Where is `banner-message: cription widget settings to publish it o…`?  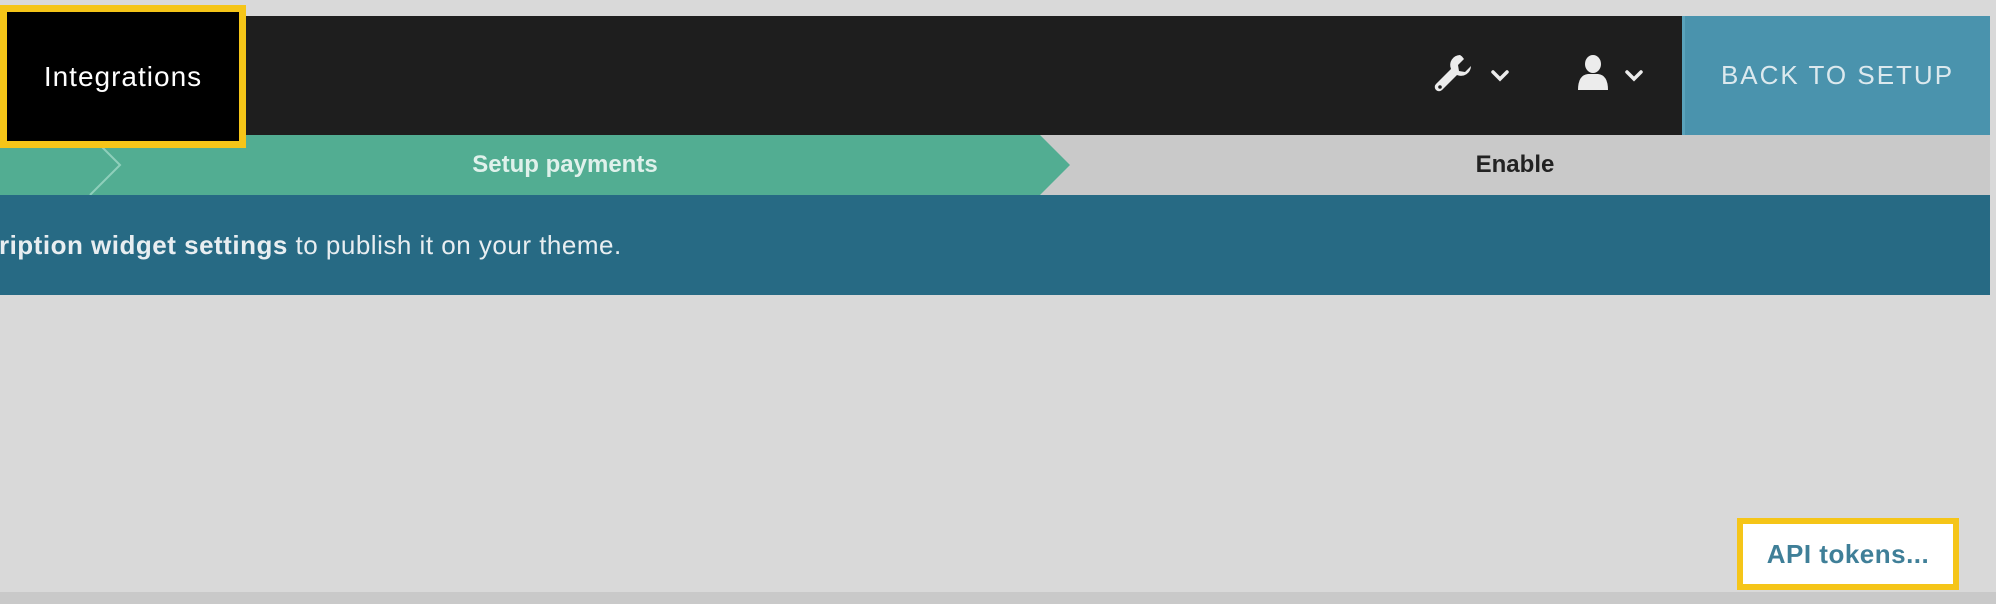 banner-message: cription widget settings to publish it o… is located at coordinates (311, 245).